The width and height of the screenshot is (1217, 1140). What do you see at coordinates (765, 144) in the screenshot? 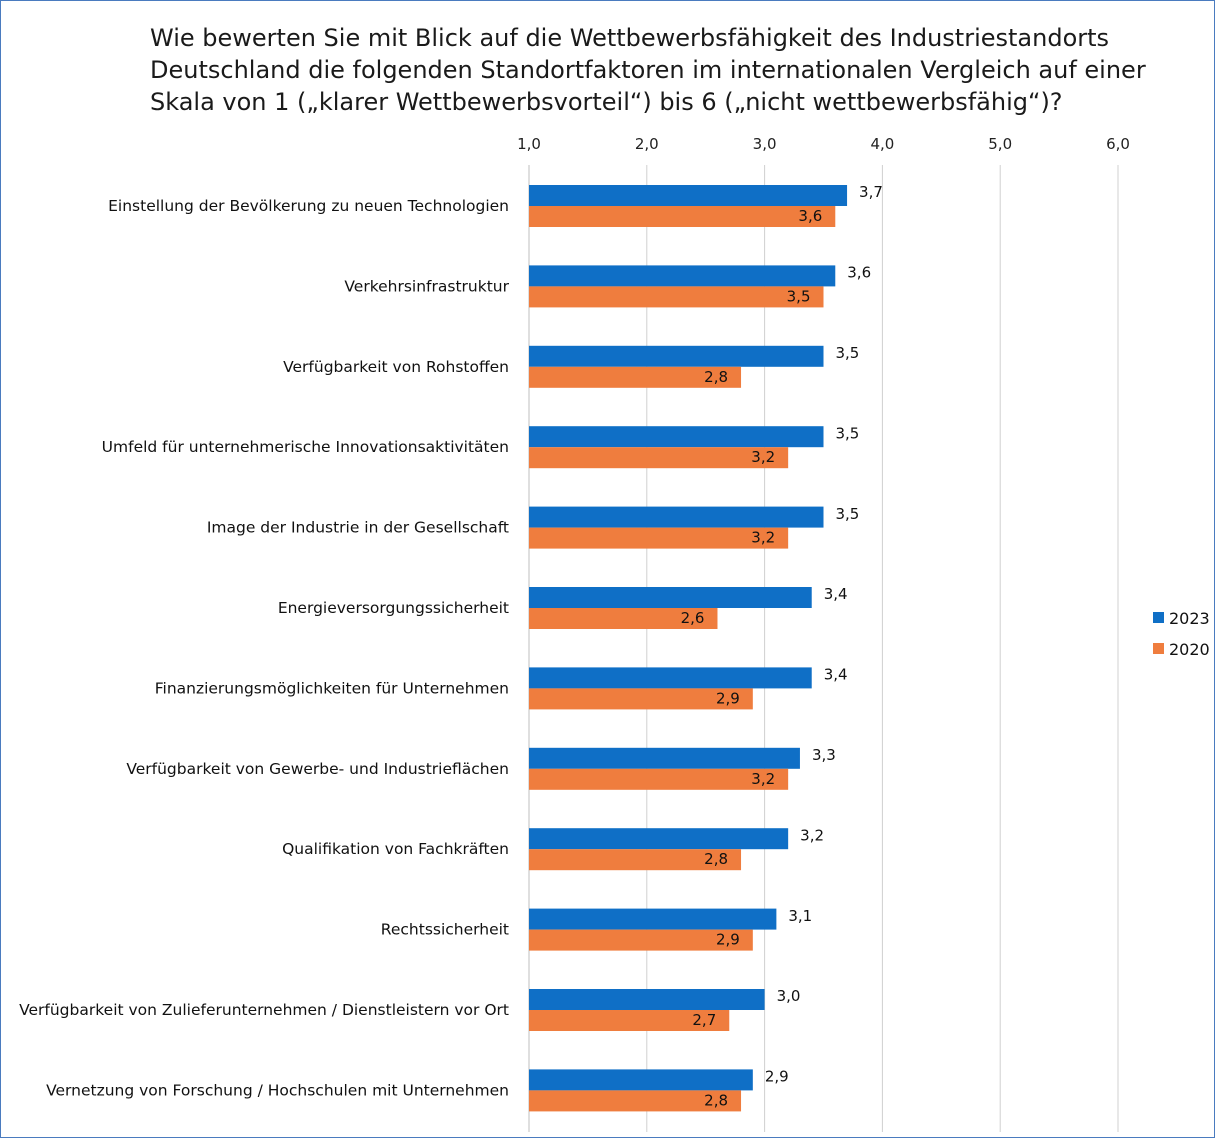
I see `x-tick-label: 3,0` at bounding box center [765, 144].